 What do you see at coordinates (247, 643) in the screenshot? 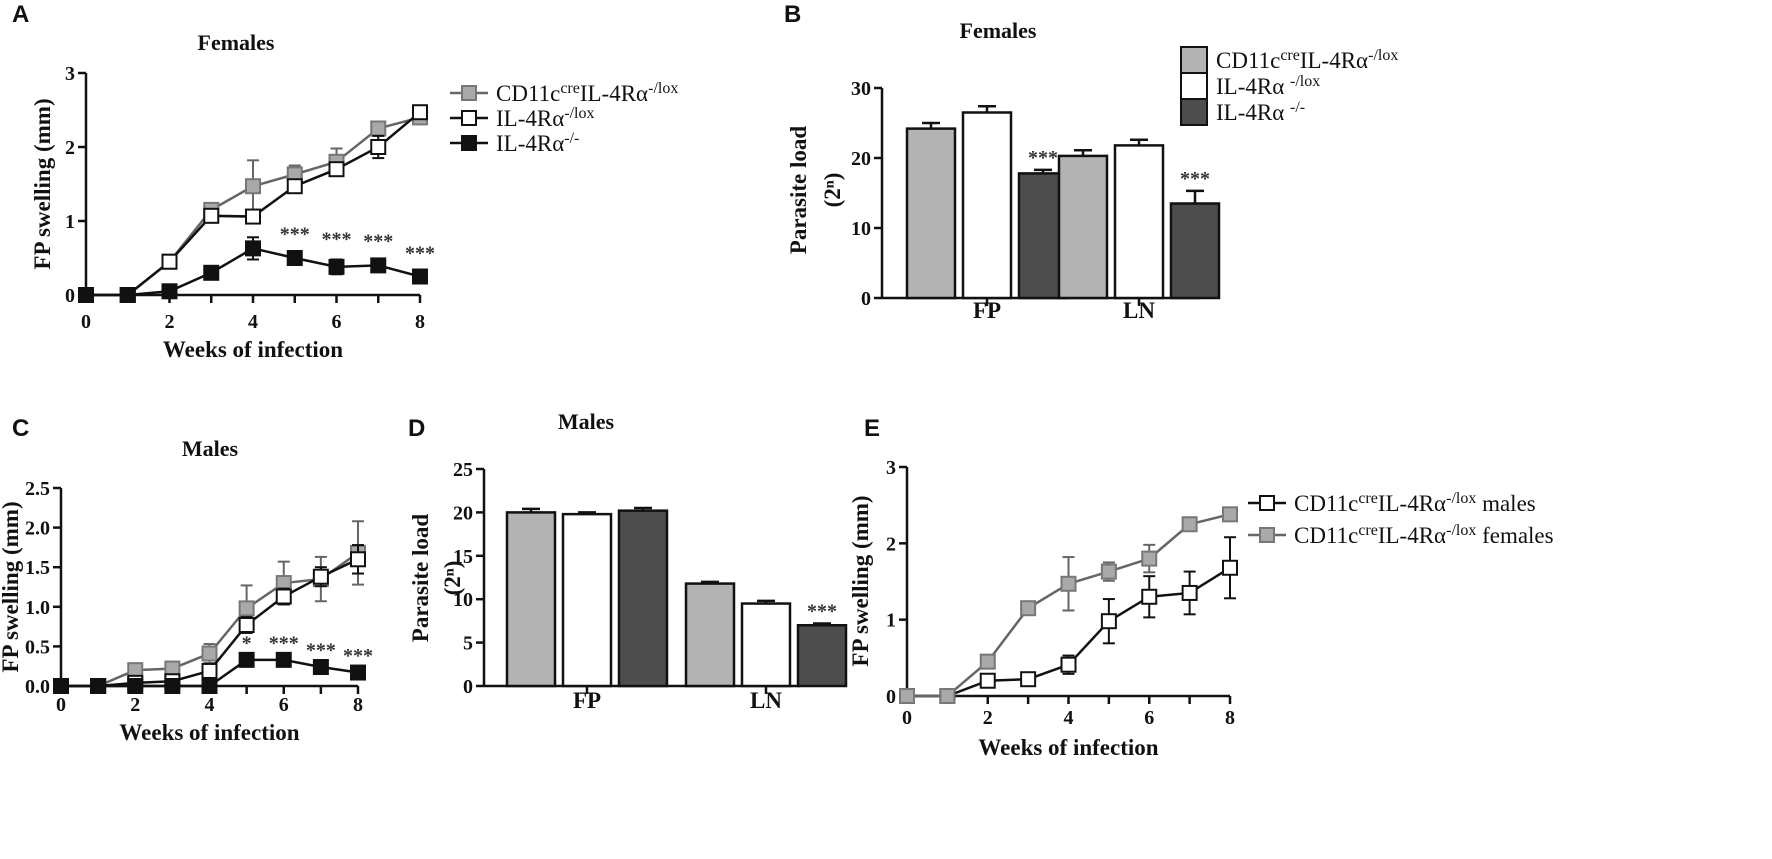
I see `significance-mark: *` at bounding box center [247, 643].